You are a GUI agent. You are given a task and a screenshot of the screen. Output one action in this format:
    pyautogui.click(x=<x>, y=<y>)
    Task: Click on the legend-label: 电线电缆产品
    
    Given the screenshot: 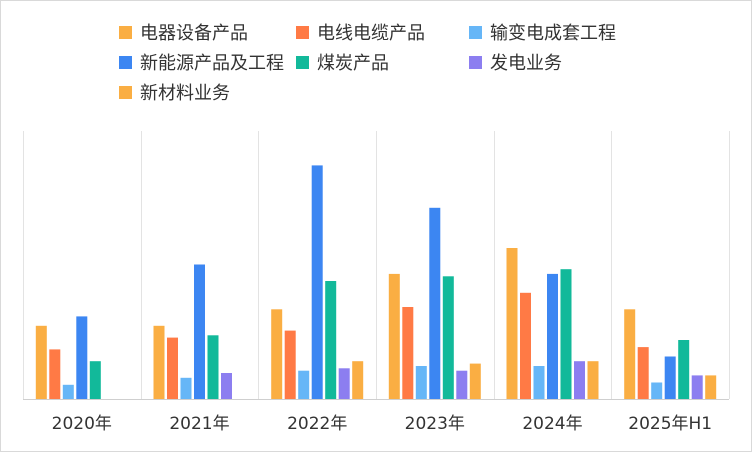 What is the action you would take?
    pyautogui.click(x=371, y=33)
    